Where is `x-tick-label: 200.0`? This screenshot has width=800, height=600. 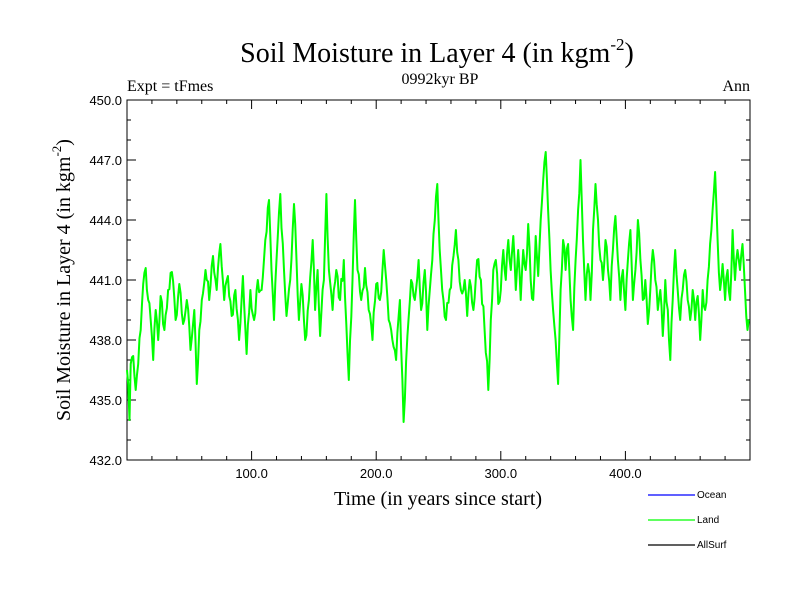 x-tick-label: 200.0 is located at coordinates (376, 473).